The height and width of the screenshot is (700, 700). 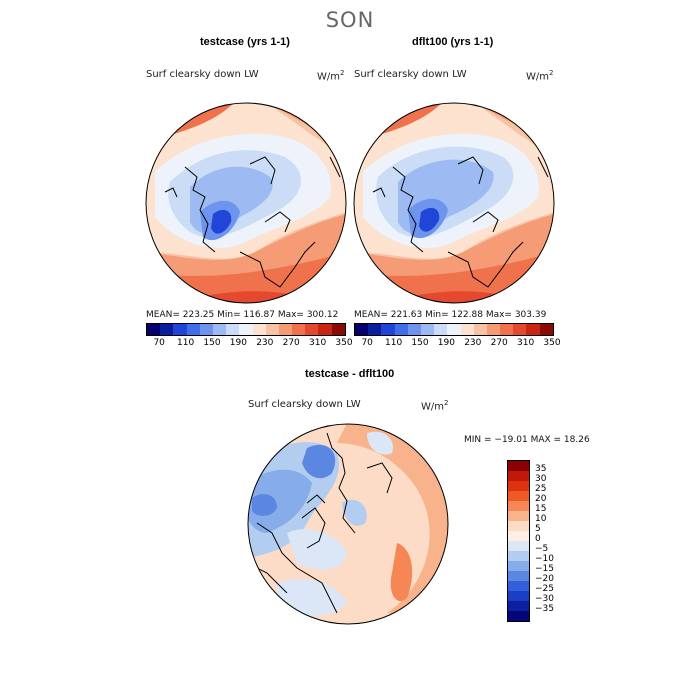 I want to click on diff-colorbar-label: −15, so click(x=544, y=569).